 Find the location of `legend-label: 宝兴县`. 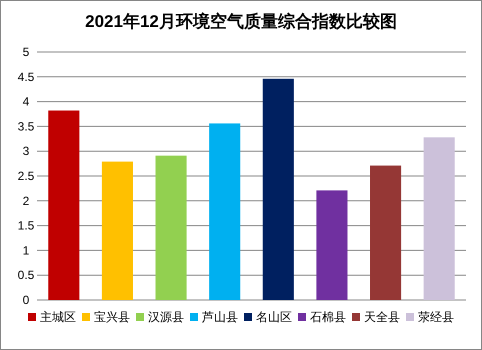

legend-label: 宝兴县 is located at coordinates (112, 317).